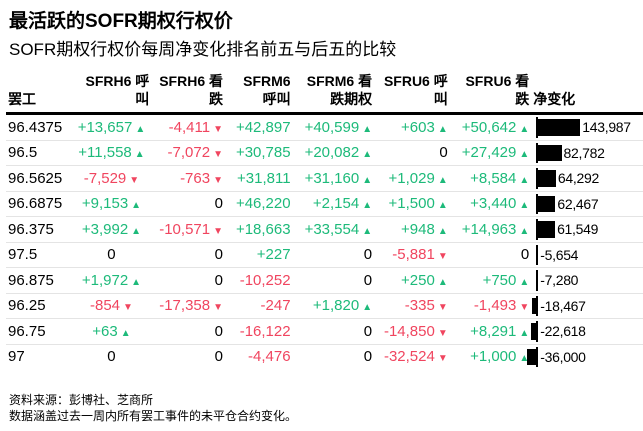 Image resolution: width=643 pixels, height=431 pixels. I want to click on change-cell: -1,493 ▼, so click(490, 305).